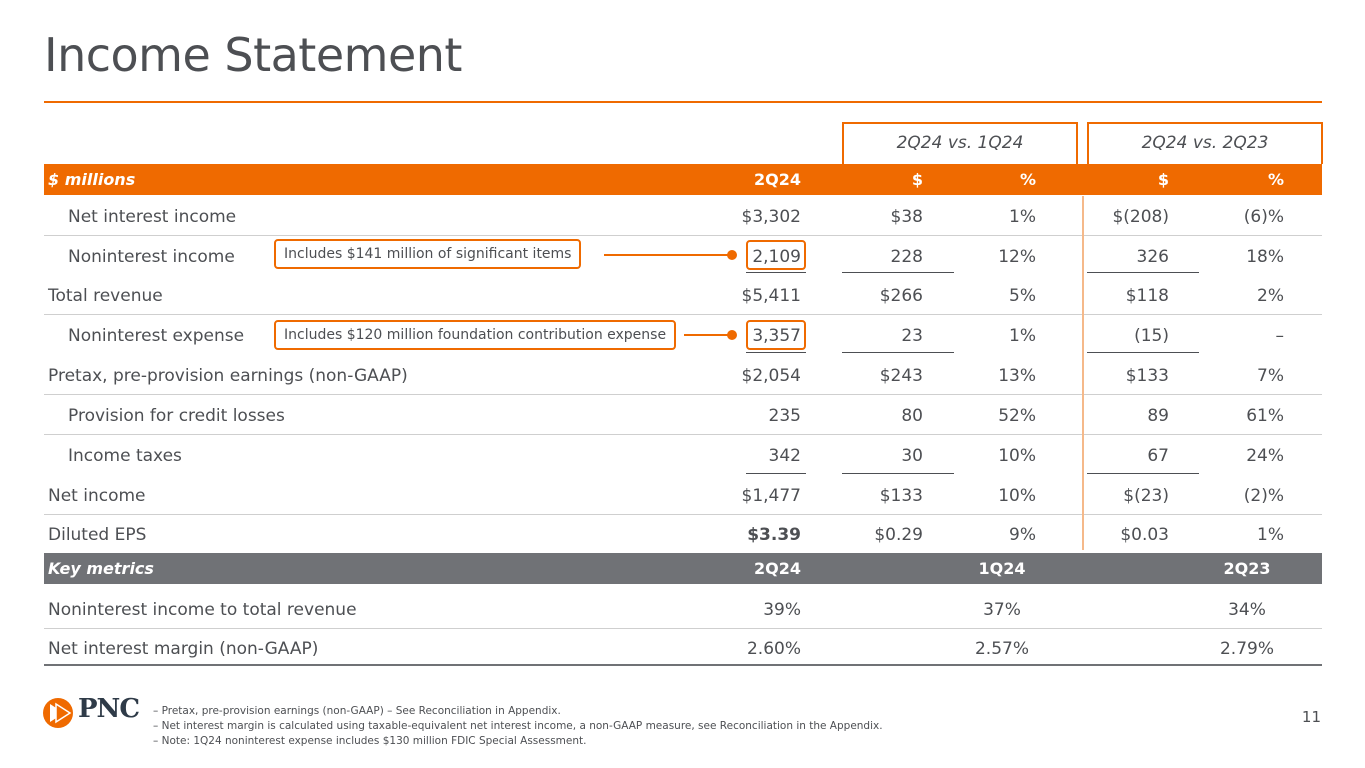  Describe the element at coordinates (1147, 296) in the screenshot. I see `cell-dollar-vs-2q23: $118` at that location.